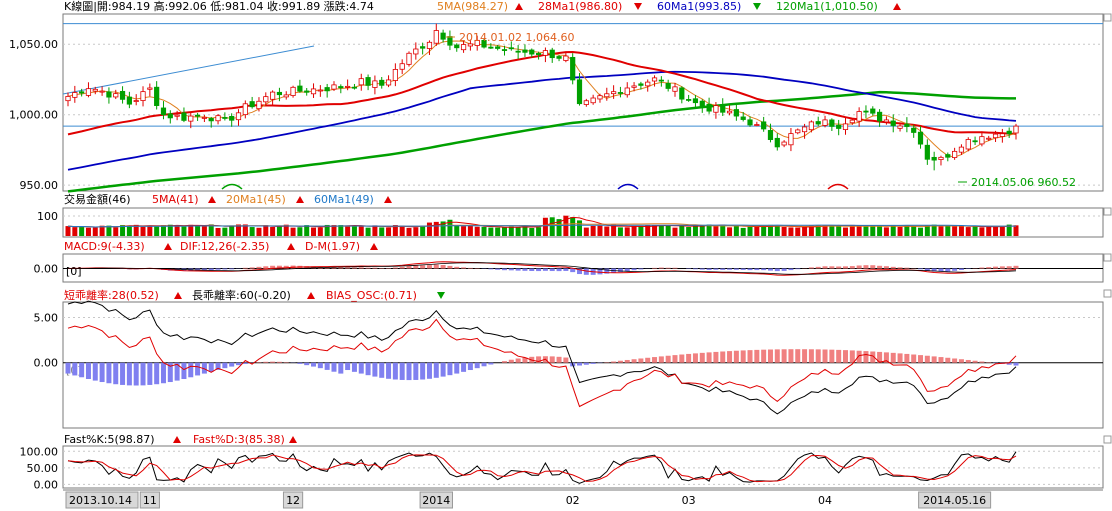  Describe the element at coordinates (1107, 228) in the screenshot. I see `panel-scroll-handles` at that location.